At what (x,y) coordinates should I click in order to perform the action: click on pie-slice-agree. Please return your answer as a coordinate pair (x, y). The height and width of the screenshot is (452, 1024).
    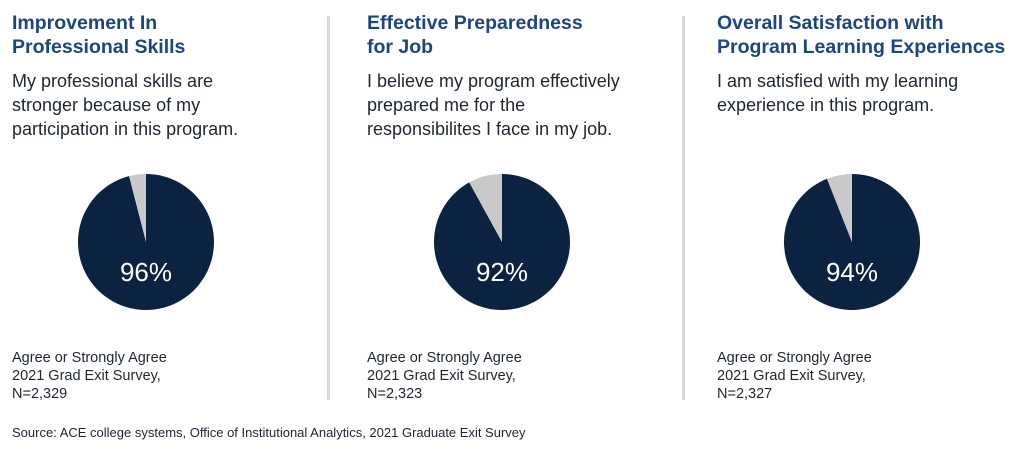
    Looking at the image, I should click on (145, 242).